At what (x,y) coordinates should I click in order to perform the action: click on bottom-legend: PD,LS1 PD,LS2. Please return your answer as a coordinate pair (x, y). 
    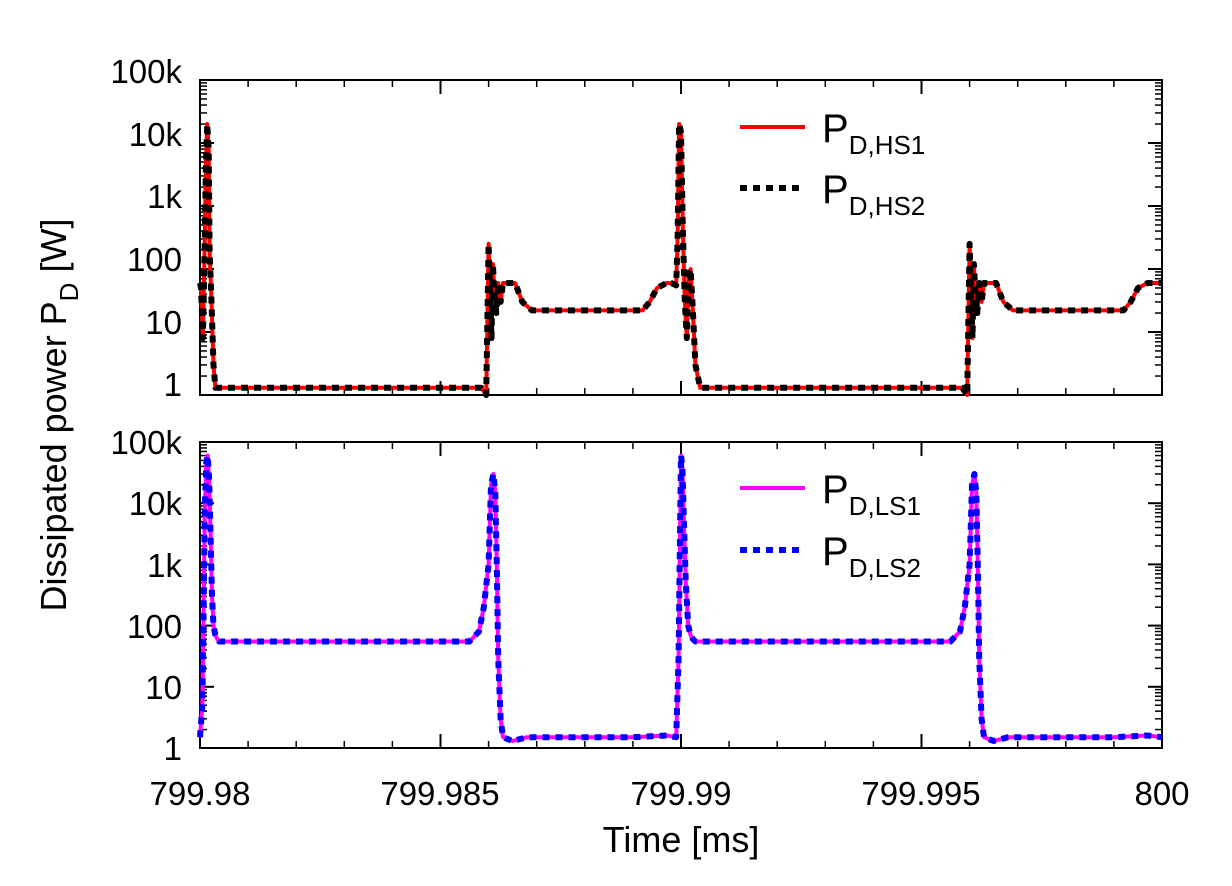
    Looking at the image, I should click on (830, 525).